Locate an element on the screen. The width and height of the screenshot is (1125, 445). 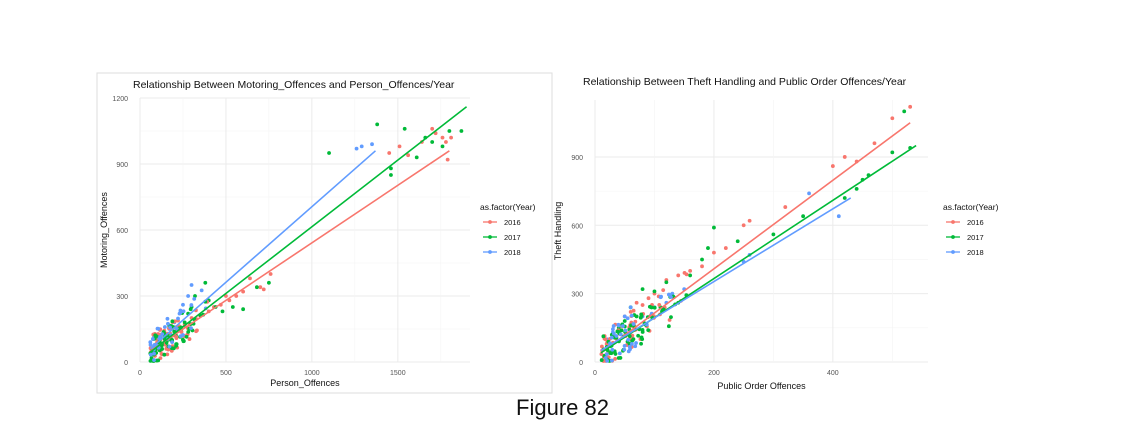
legend-label: 2018 is located at coordinates (975, 252).